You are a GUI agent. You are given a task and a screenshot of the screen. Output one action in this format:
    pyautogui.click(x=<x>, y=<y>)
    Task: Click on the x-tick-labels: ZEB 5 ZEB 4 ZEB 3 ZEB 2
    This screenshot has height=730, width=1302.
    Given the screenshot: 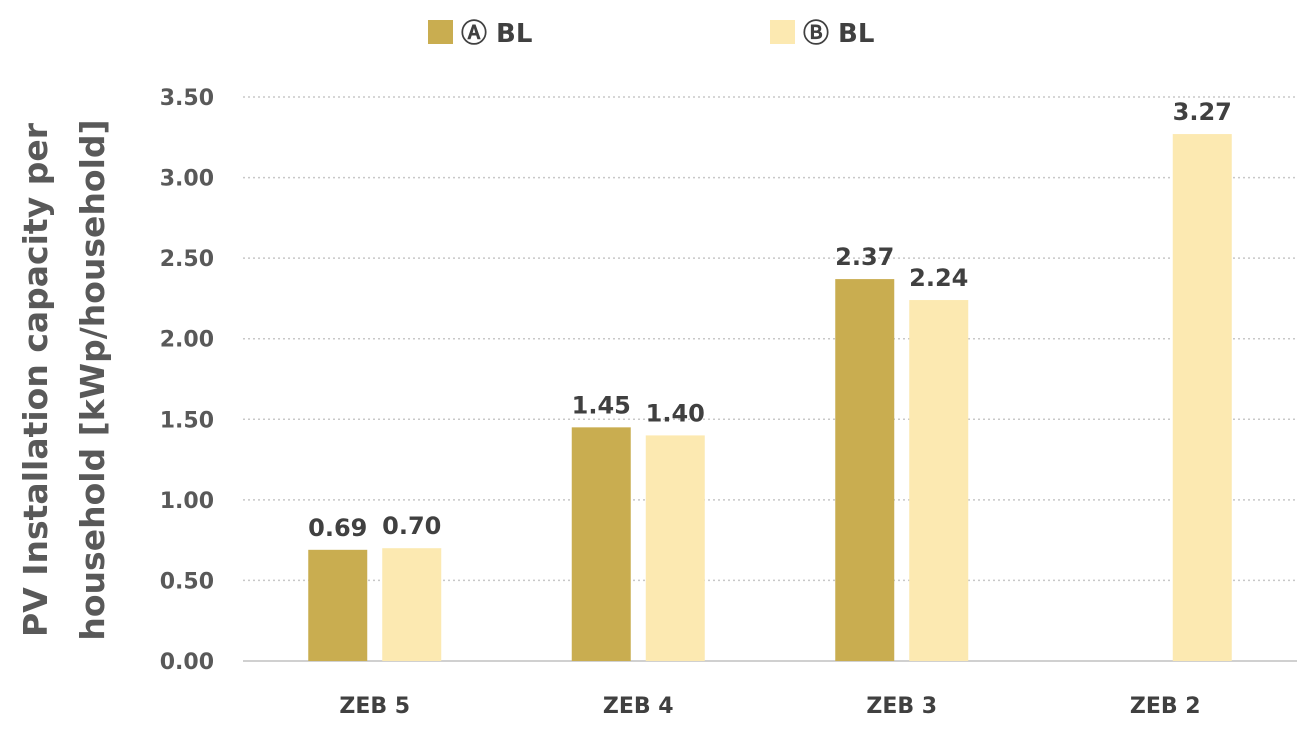 What is the action you would take?
    pyautogui.click(x=769, y=706)
    